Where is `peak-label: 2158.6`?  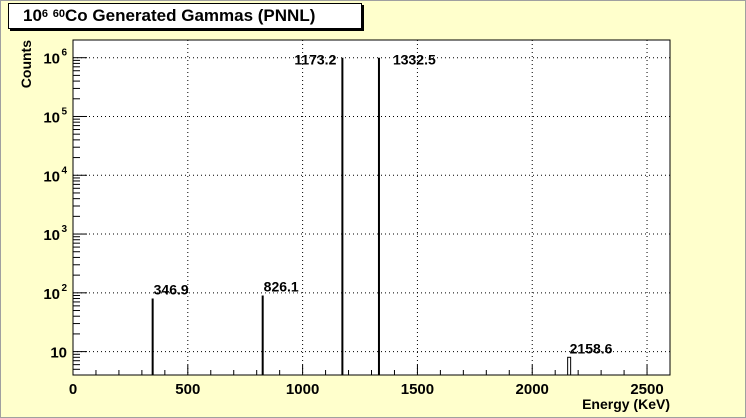 peak-label: 2158.6 is located at coordinates (591, 348).